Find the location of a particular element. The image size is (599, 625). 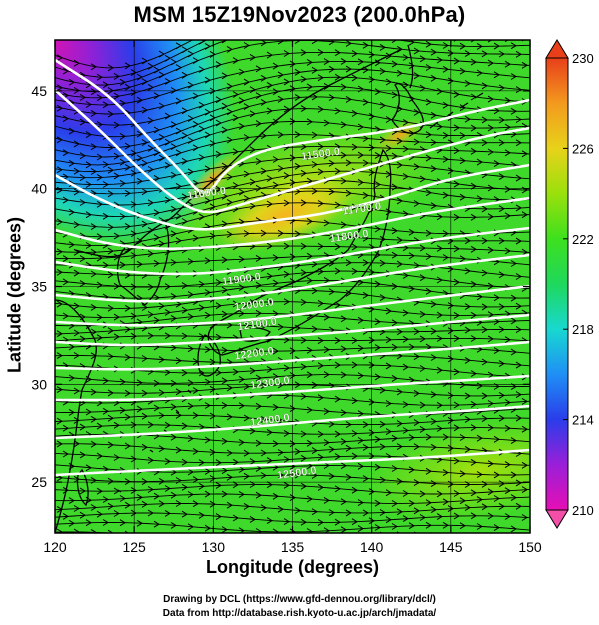

colorbar-top-arrow is located at coordinates (557, 49).